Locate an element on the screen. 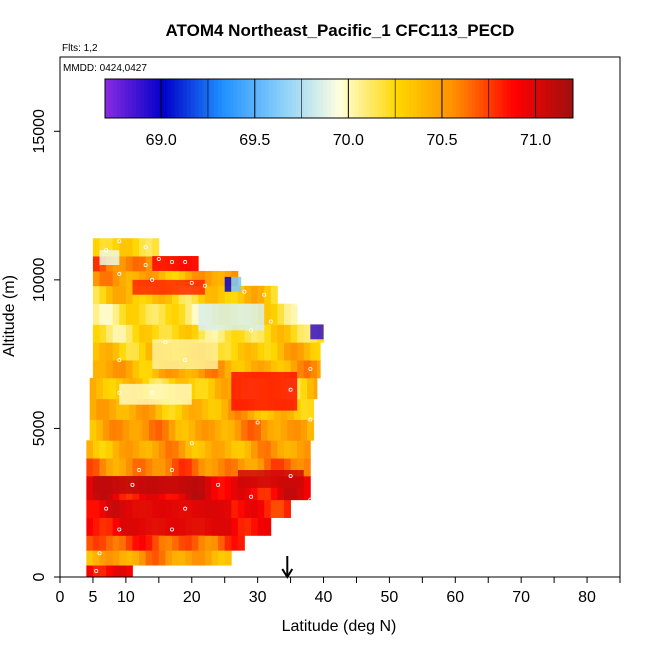 Image resolution: width=650 pixels, height=650 pixels. y-axis: 0 5000 10000 15000 is located at coordinates (45, 345).